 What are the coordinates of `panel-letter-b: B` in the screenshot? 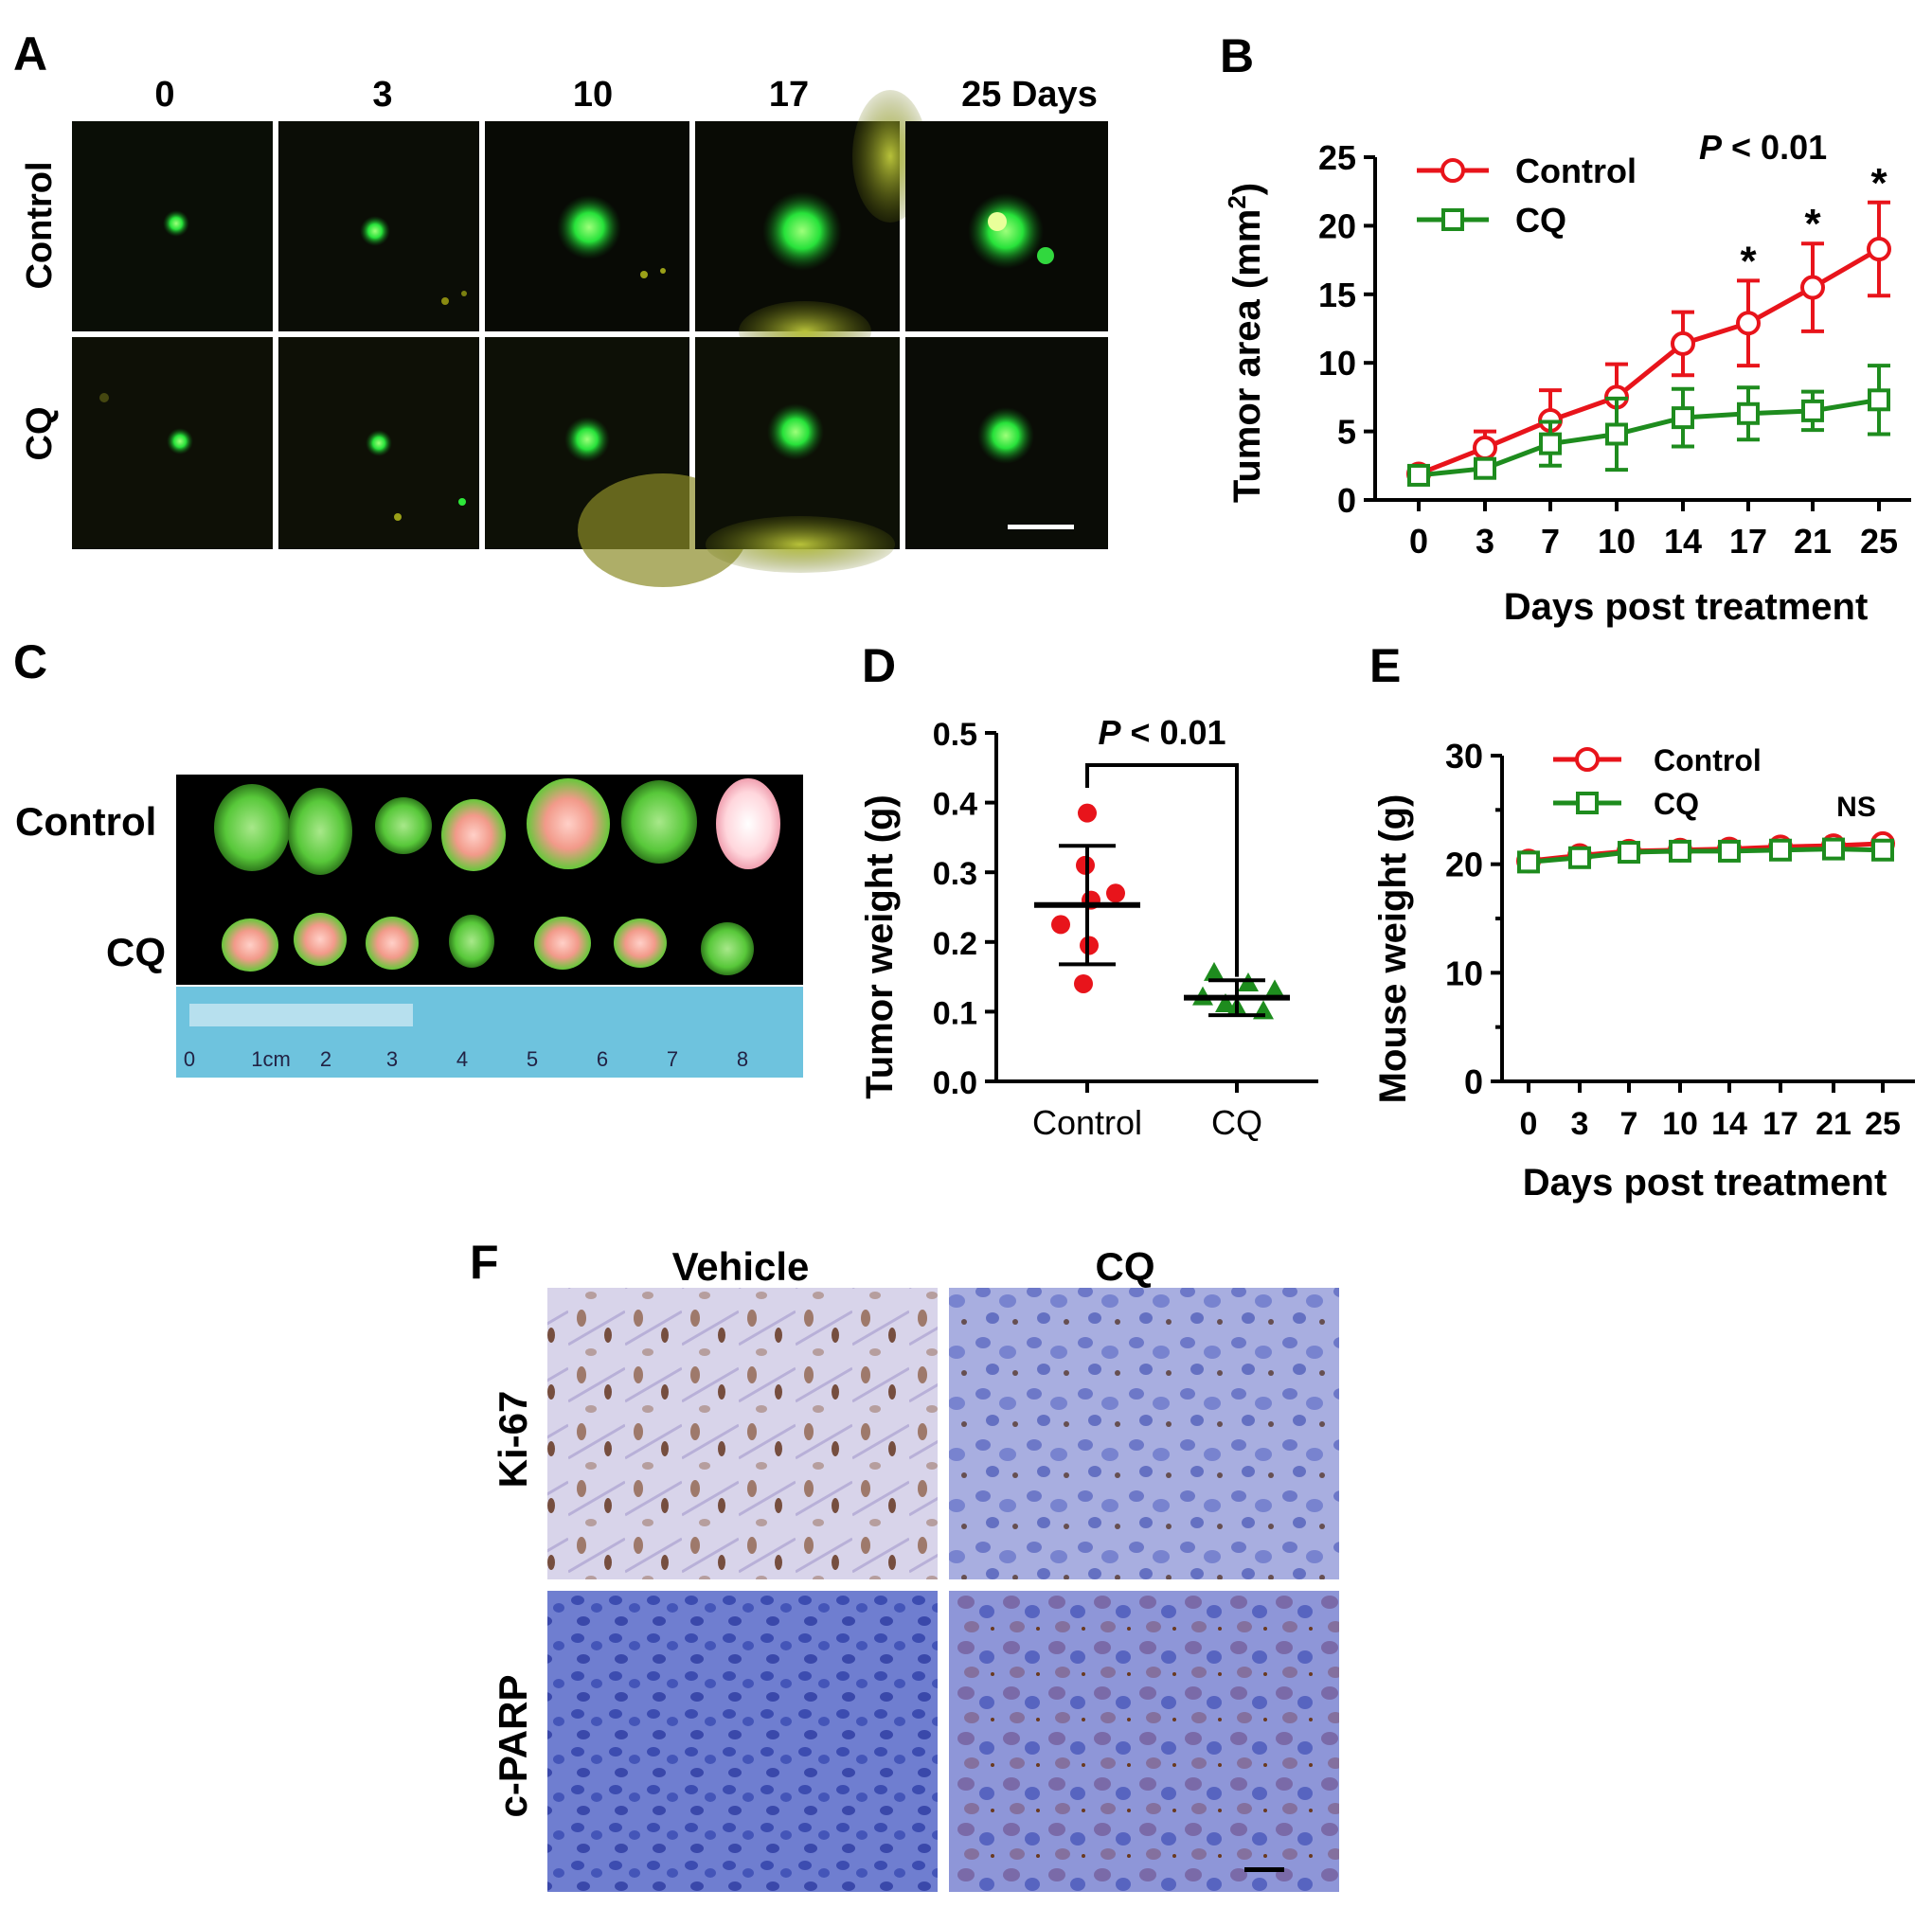 It's located at (1237, 56).